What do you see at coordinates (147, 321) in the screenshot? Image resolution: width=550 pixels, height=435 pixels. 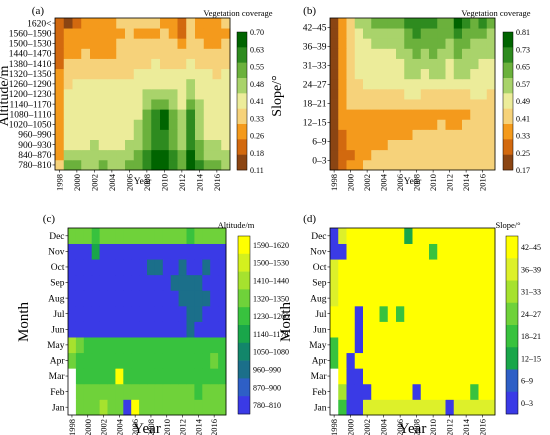 I see `plot-frame` at bounding box center [147, 321].